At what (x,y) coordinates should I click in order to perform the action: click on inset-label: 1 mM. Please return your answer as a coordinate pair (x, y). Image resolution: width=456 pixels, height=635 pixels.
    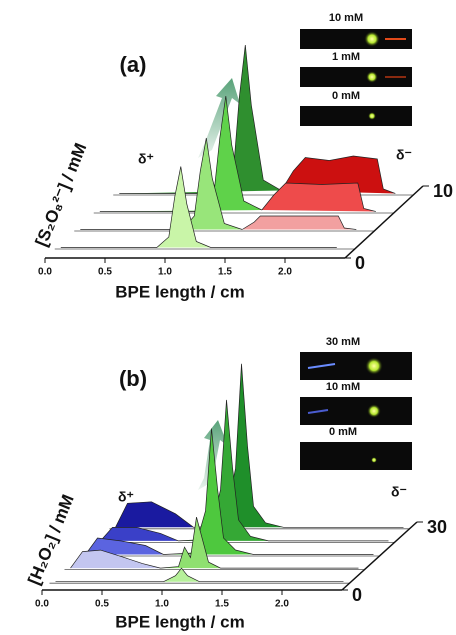
    Looking at the image, I should click on (346, 57).